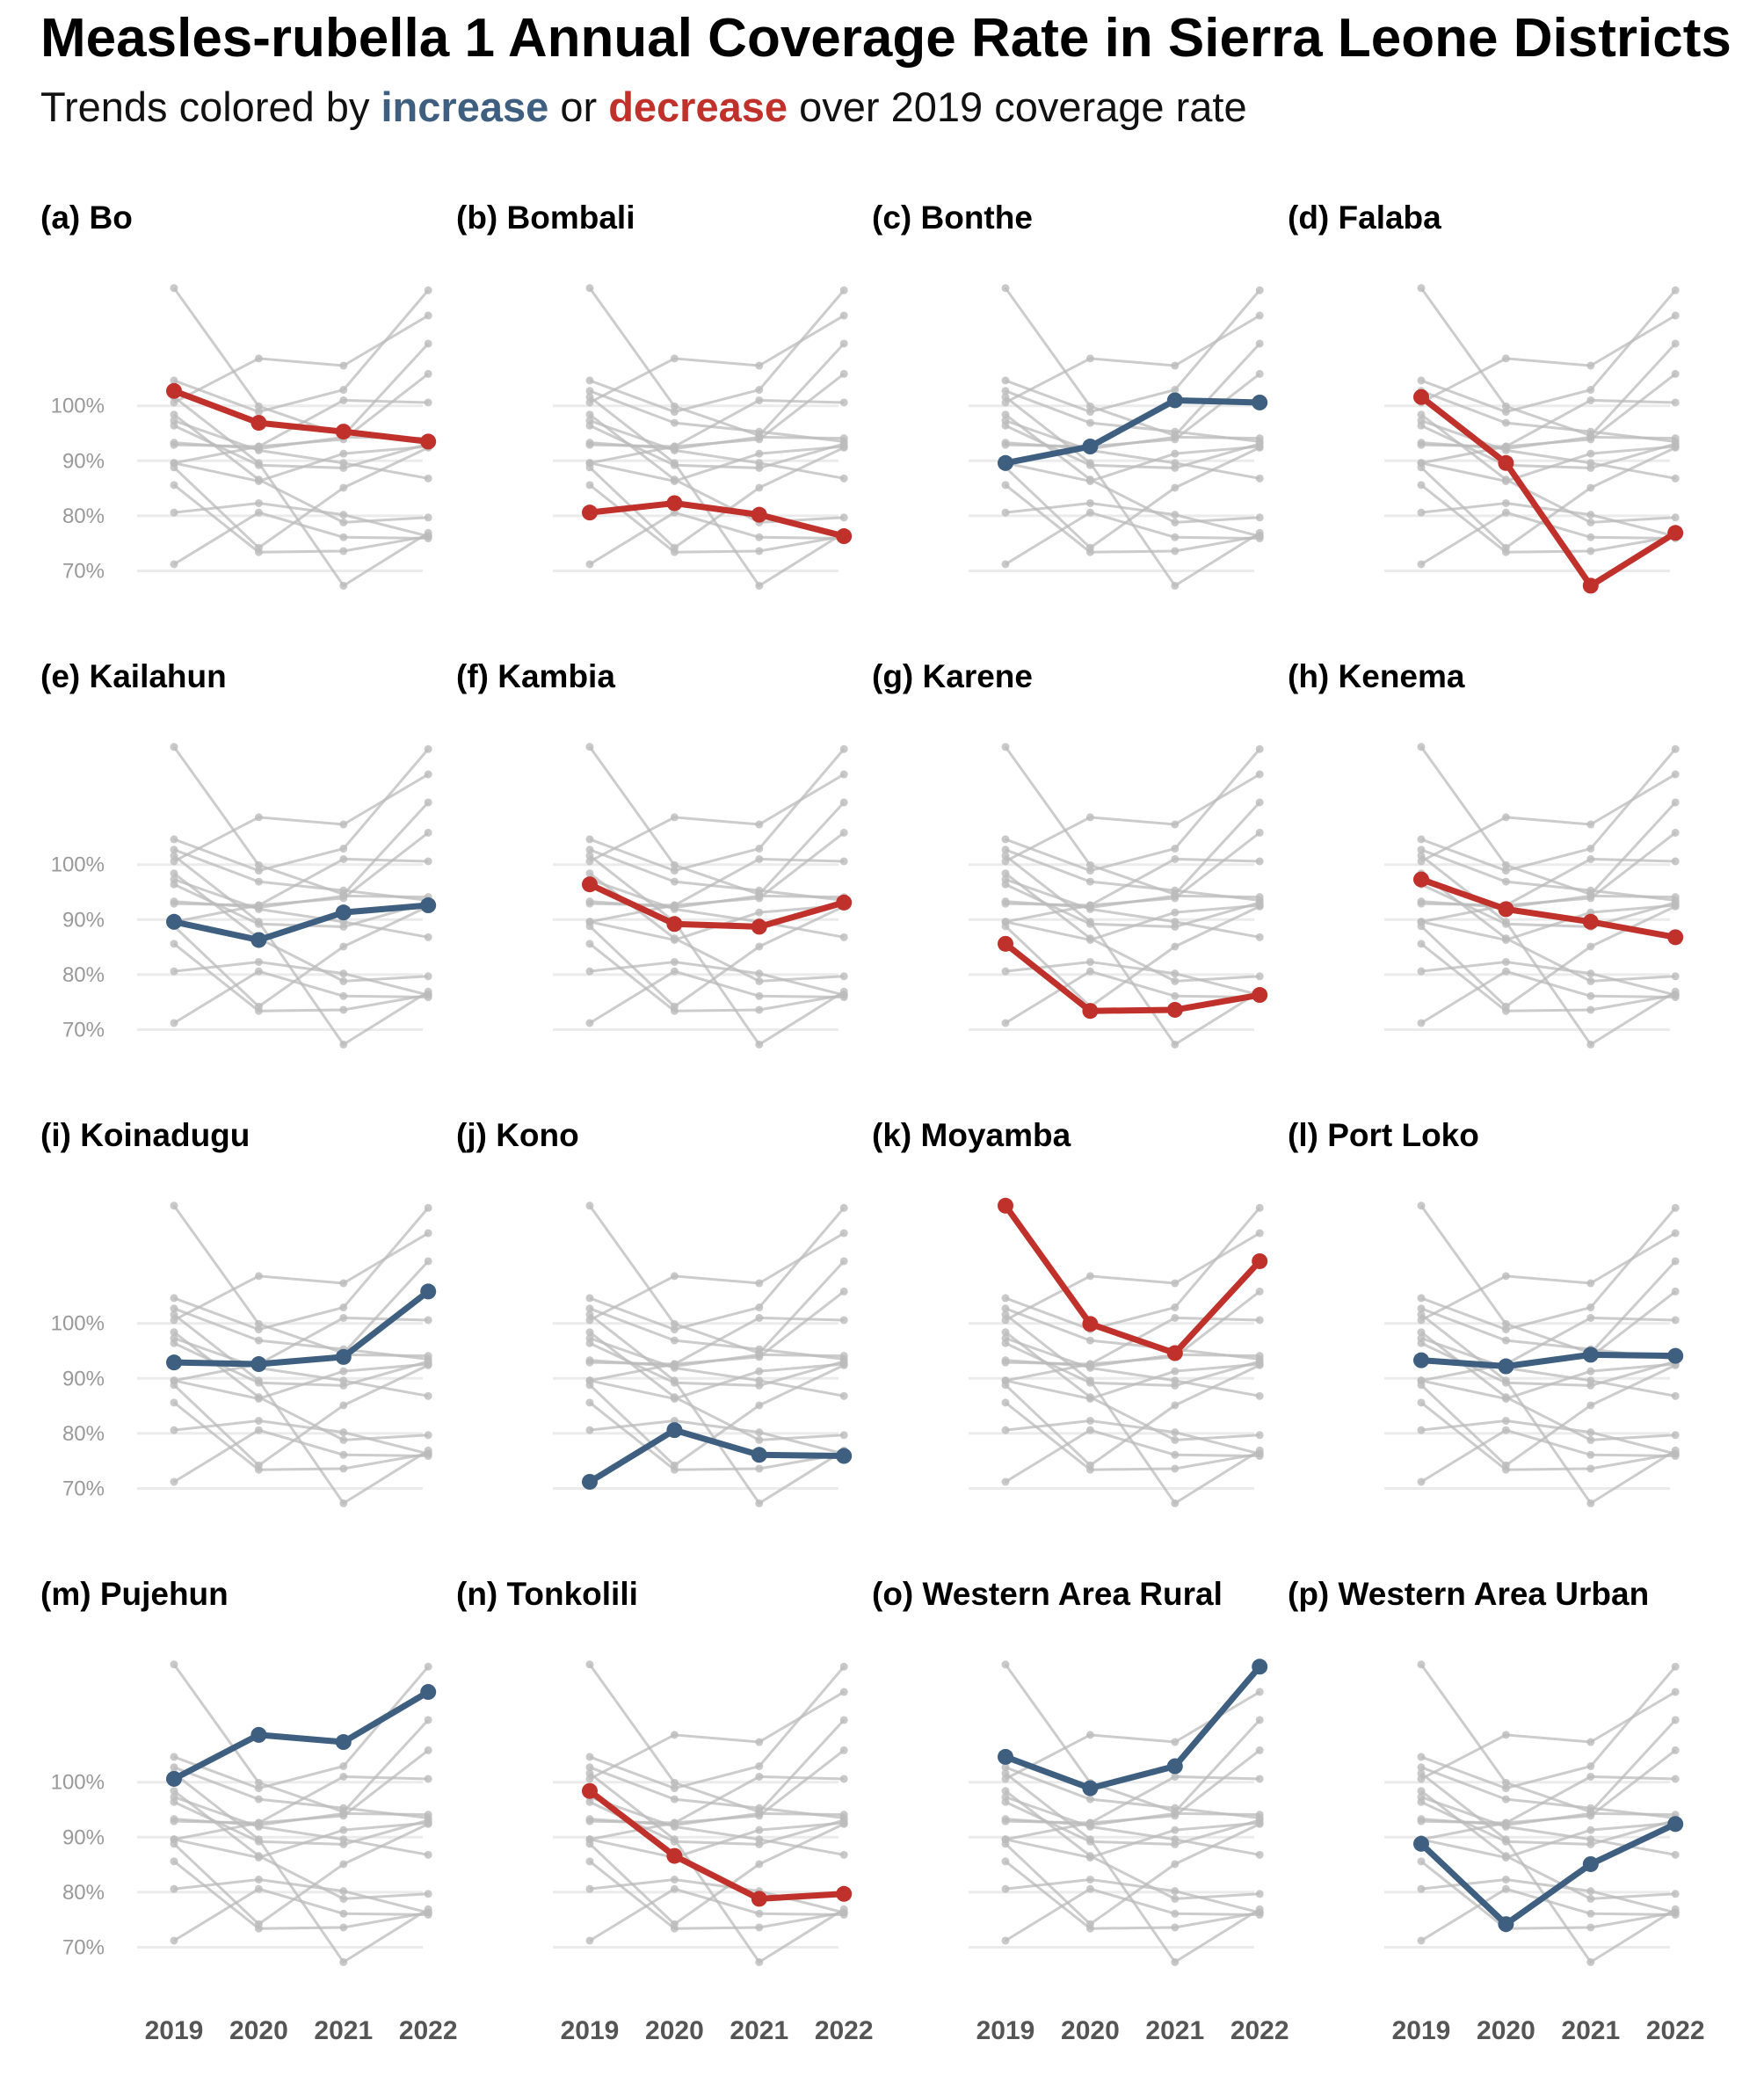 Image resolution: width=1764 pixels, height=2076 pixels. I want to click on panel-9: (i) Koinadugu 70% 80% 90% 100%, so click(238, 1312).